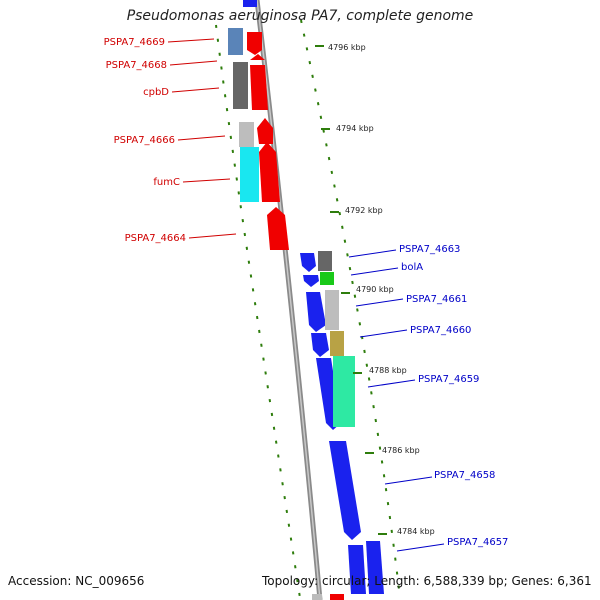  I want to click on left-gene-label: PSPA7_4669, so click(159, 42).